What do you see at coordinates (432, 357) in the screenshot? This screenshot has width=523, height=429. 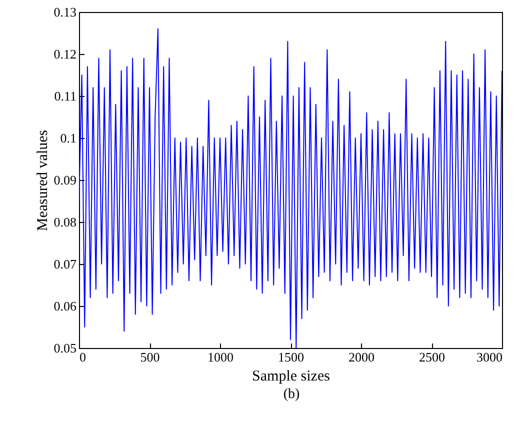 I see `x-tick-label: 2500` at bounding box center [432, 357].